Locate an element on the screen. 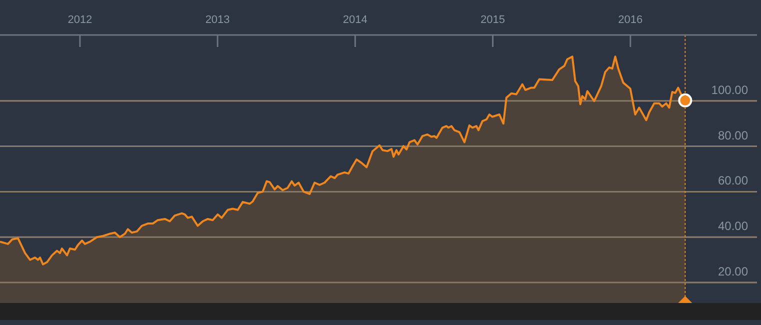  y-tick-label: 40.00 is located at coordinates (733, 226).